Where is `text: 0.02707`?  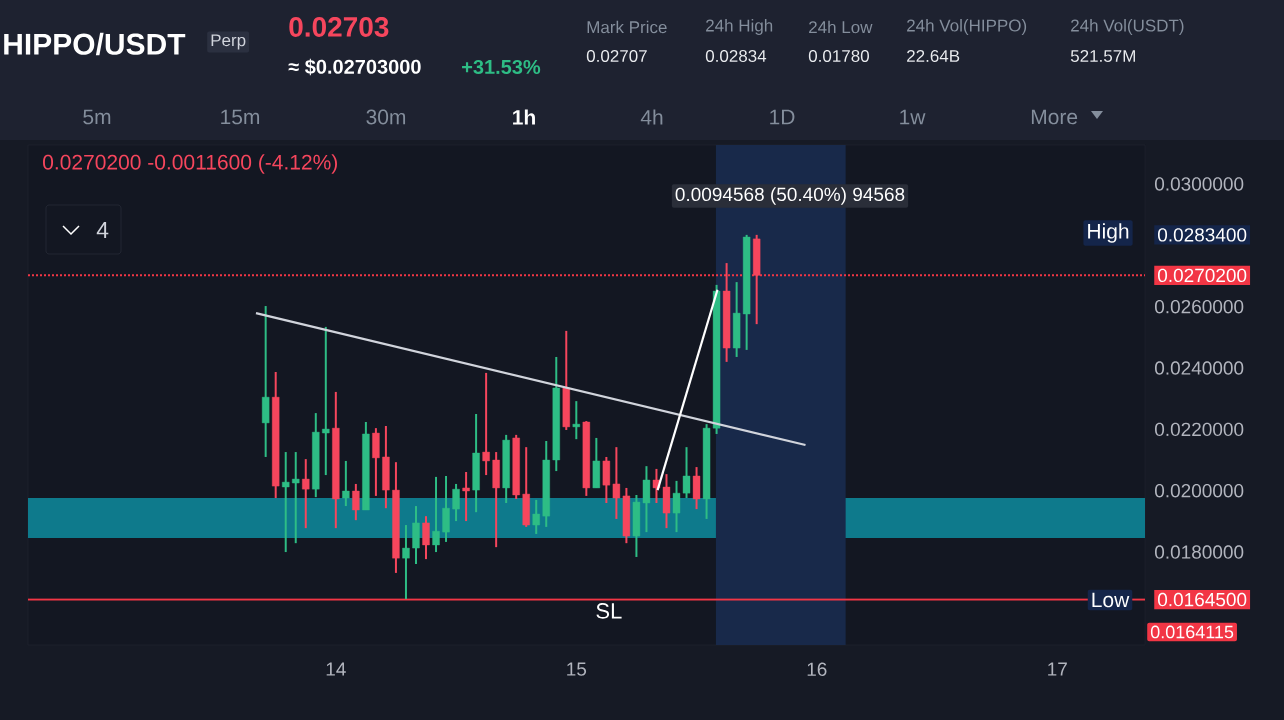
text: 0.02707 is located at coordinates (616, 56).